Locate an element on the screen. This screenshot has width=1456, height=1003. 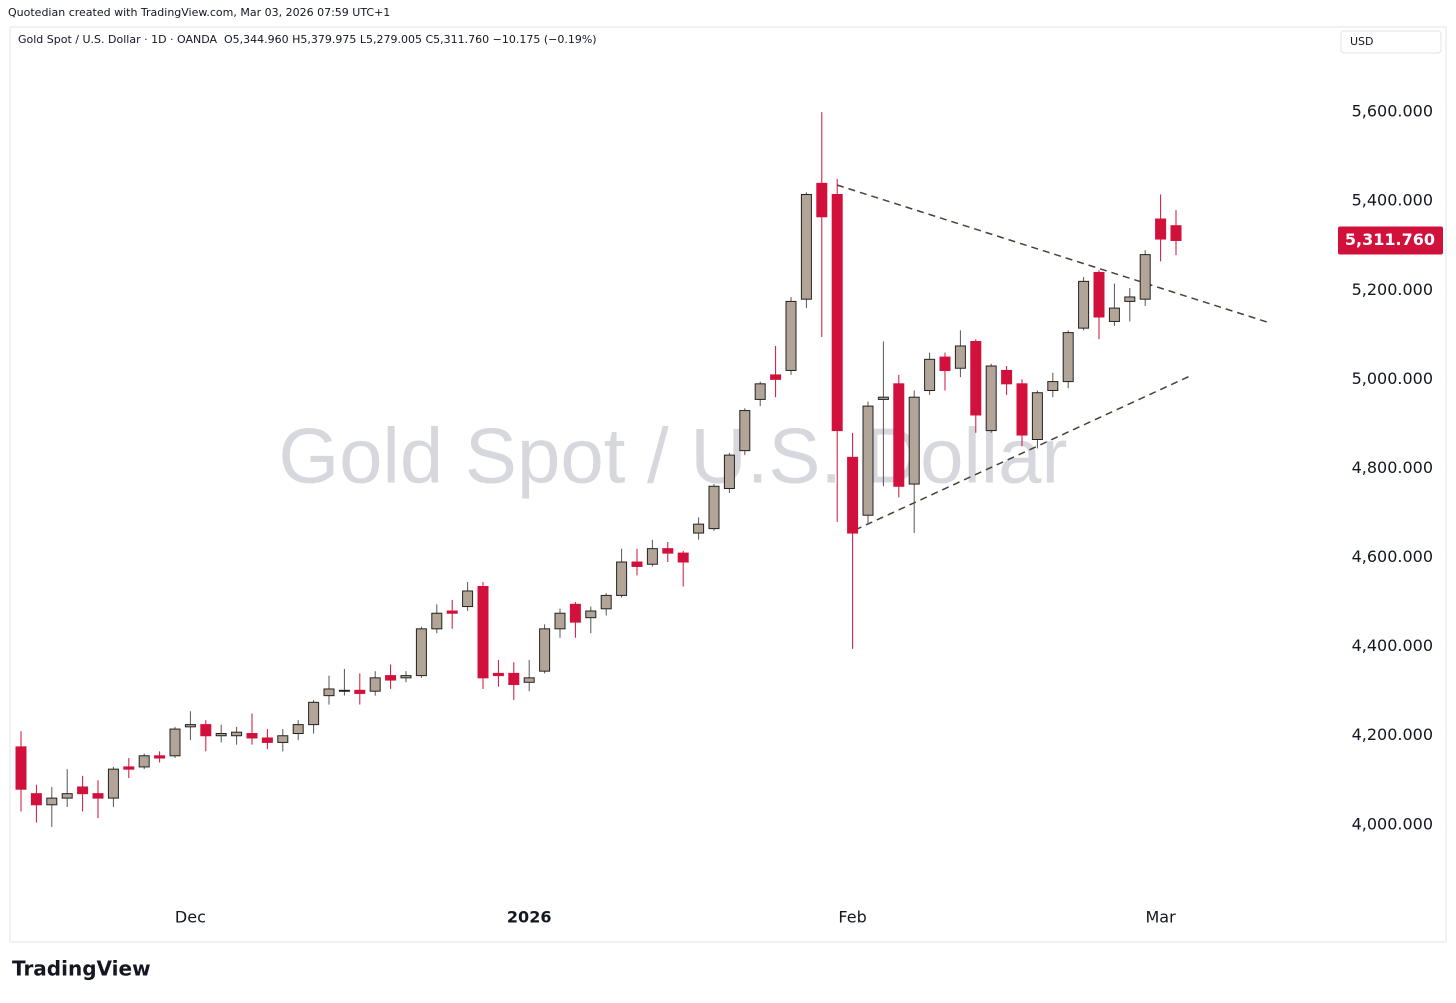
x-tick-label: 2026 is located at coordinates (529, 917).